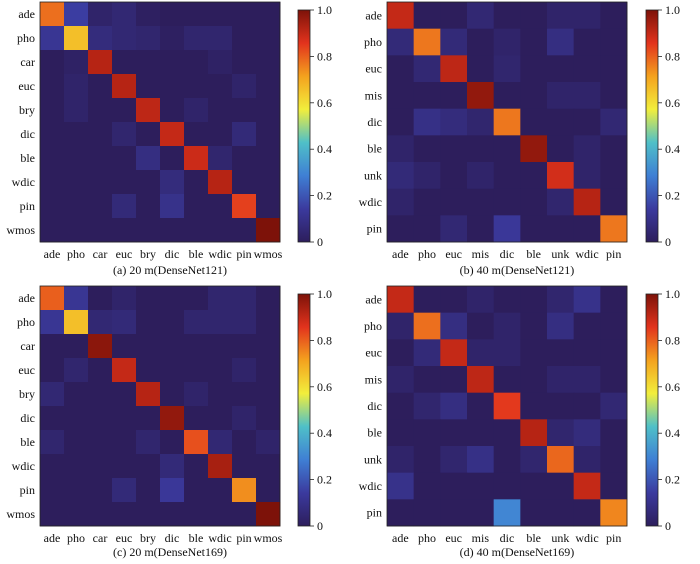 This screenshot has width=700, height=564. Describe the element at coordinates (196, 418) in the screenshot. I see `heatmap-cell-dic-ble` at that location.